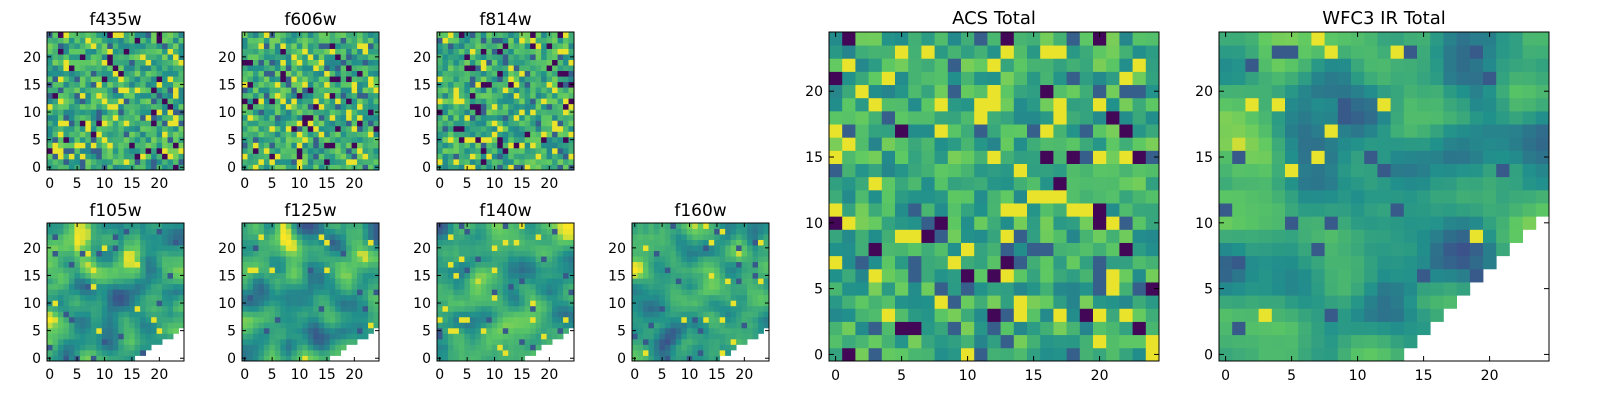  I want to click on y-tick-label: 20, so click(32, 249).